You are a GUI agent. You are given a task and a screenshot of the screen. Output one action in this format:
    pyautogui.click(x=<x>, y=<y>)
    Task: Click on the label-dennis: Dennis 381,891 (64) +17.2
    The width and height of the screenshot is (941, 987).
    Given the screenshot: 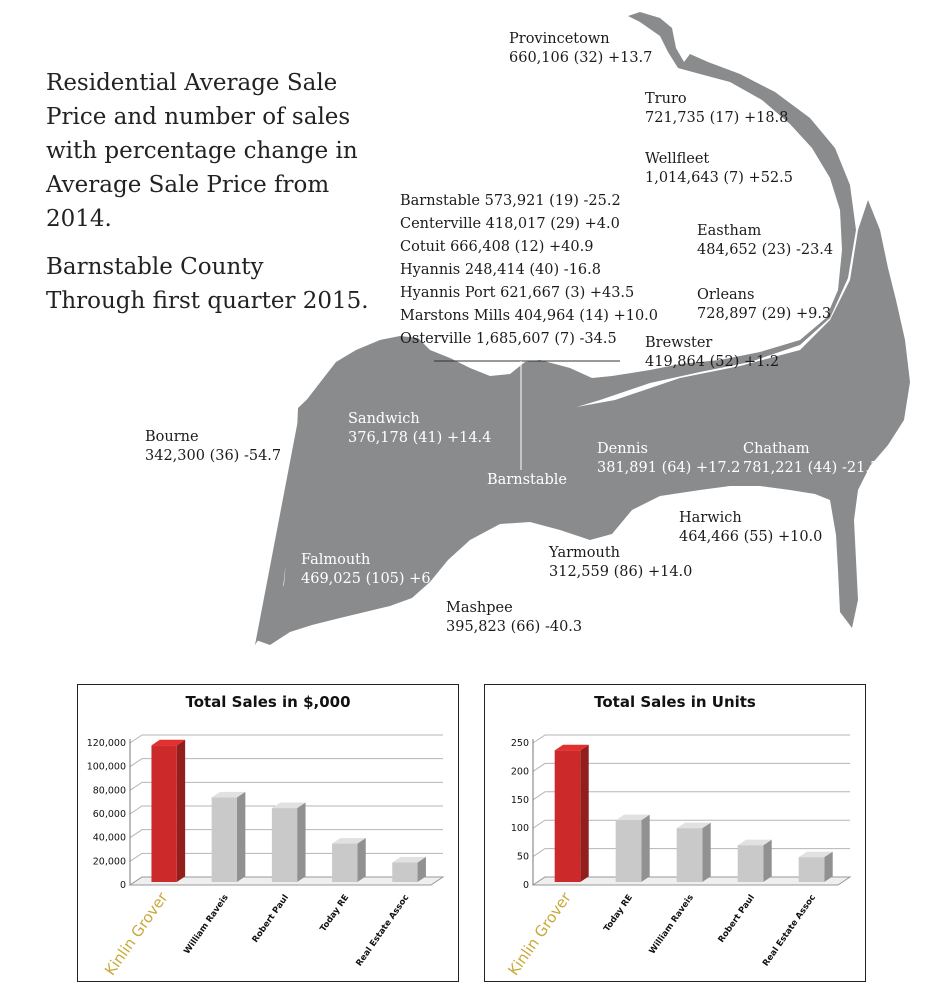 What is the action you would take?
    pyautogui.click(x=668, y=459)
    